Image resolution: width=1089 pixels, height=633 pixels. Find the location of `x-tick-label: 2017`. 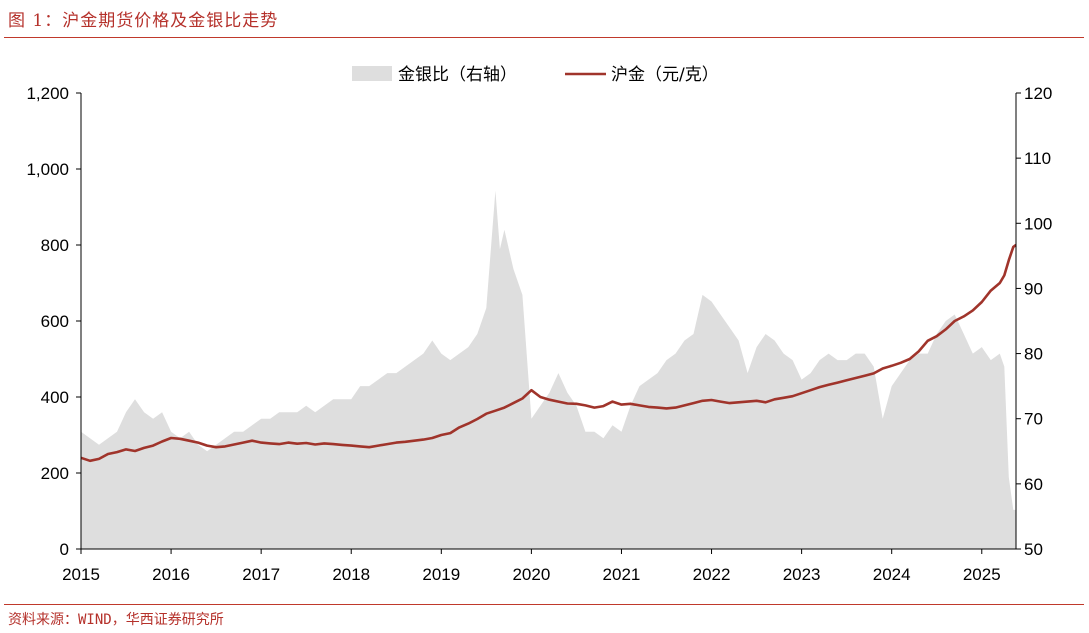

x-tick-label: 2017 is located at coordinates (261, 574).